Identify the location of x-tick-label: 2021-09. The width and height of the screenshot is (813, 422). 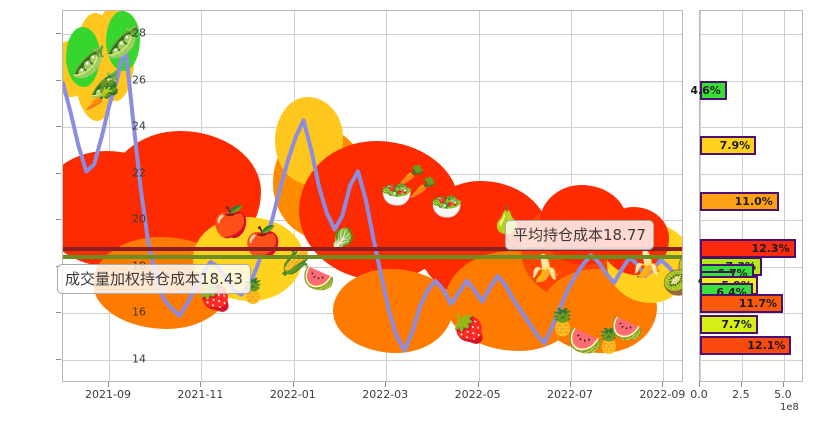
(108, 394).